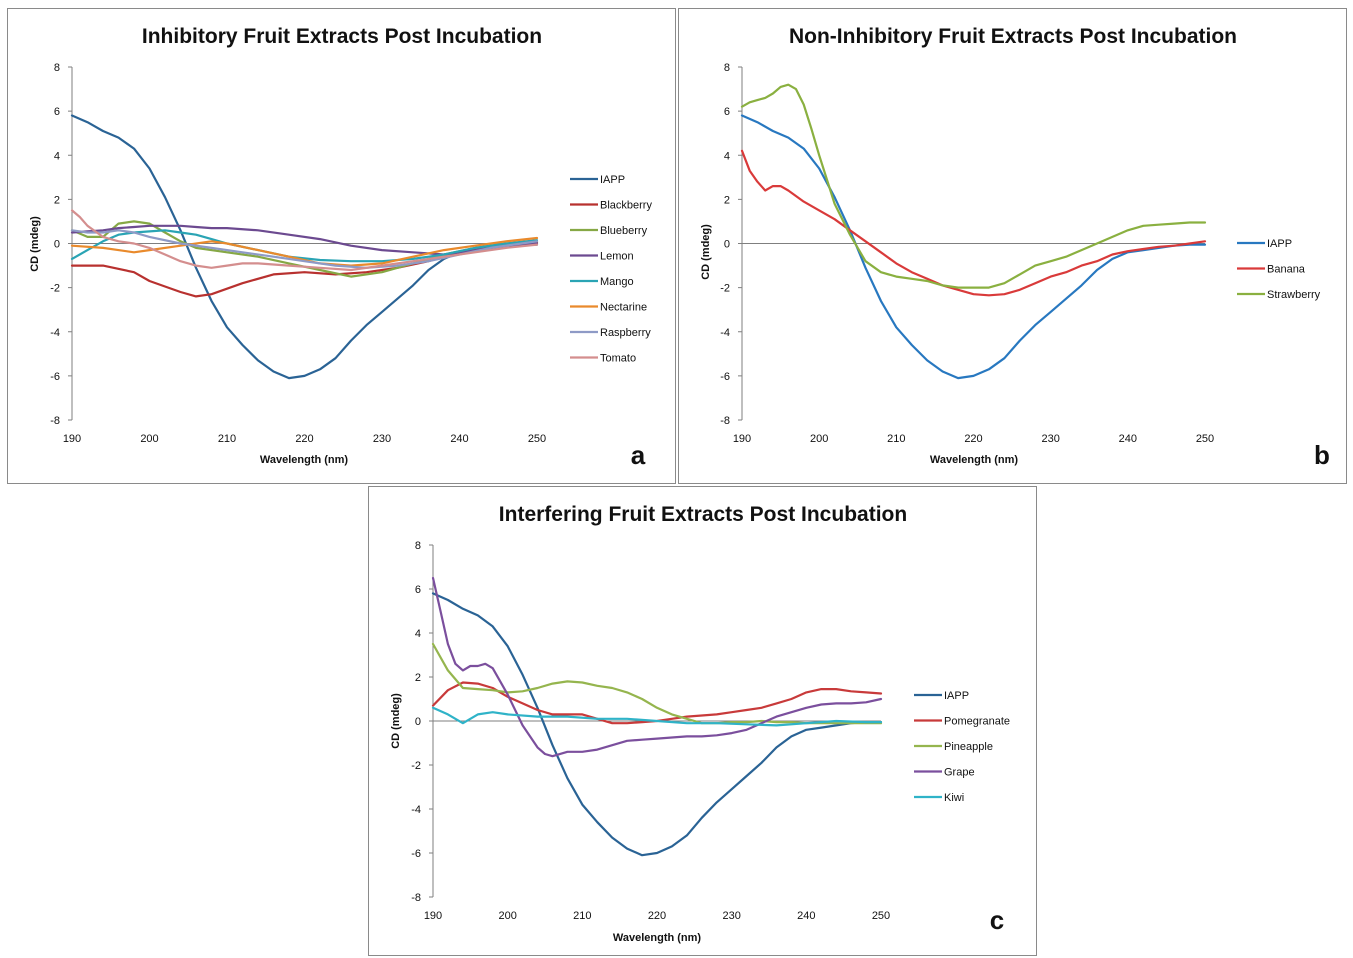 The height and width of the screenshot is (958, 1353). What do you see at coordinates (625, 333) in the screenshot?
I see `legend-label-raspberry: Raspberry` at bounding box center [625, 333].